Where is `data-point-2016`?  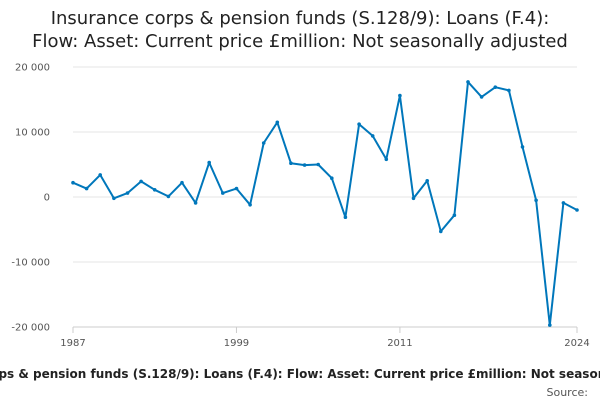
data-point-2016 is located at coordinates (468, 82).